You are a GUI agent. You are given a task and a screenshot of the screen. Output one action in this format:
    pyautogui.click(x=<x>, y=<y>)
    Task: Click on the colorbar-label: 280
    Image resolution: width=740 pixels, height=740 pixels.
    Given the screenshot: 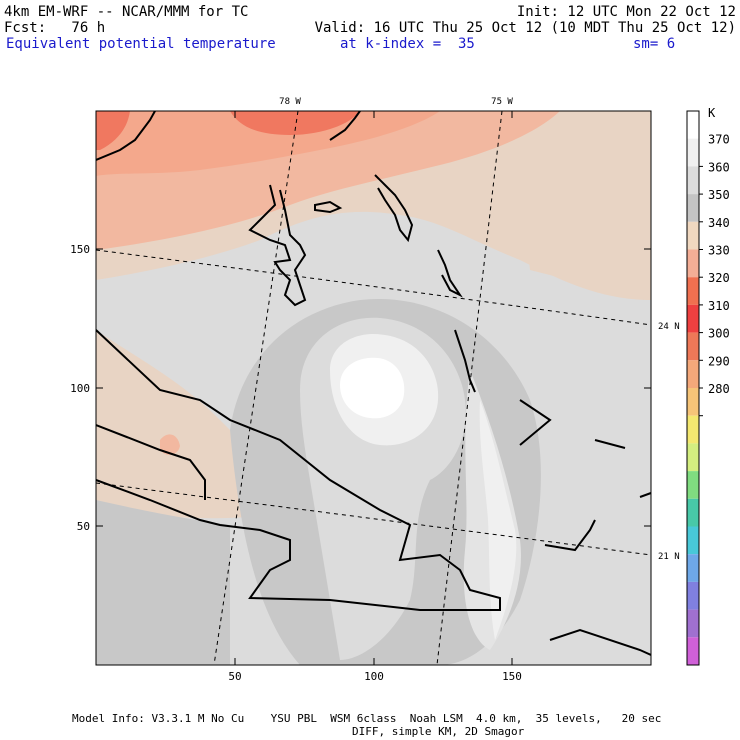 What is the action you would take?
    pyautogui.click(x=719, y=389)
    